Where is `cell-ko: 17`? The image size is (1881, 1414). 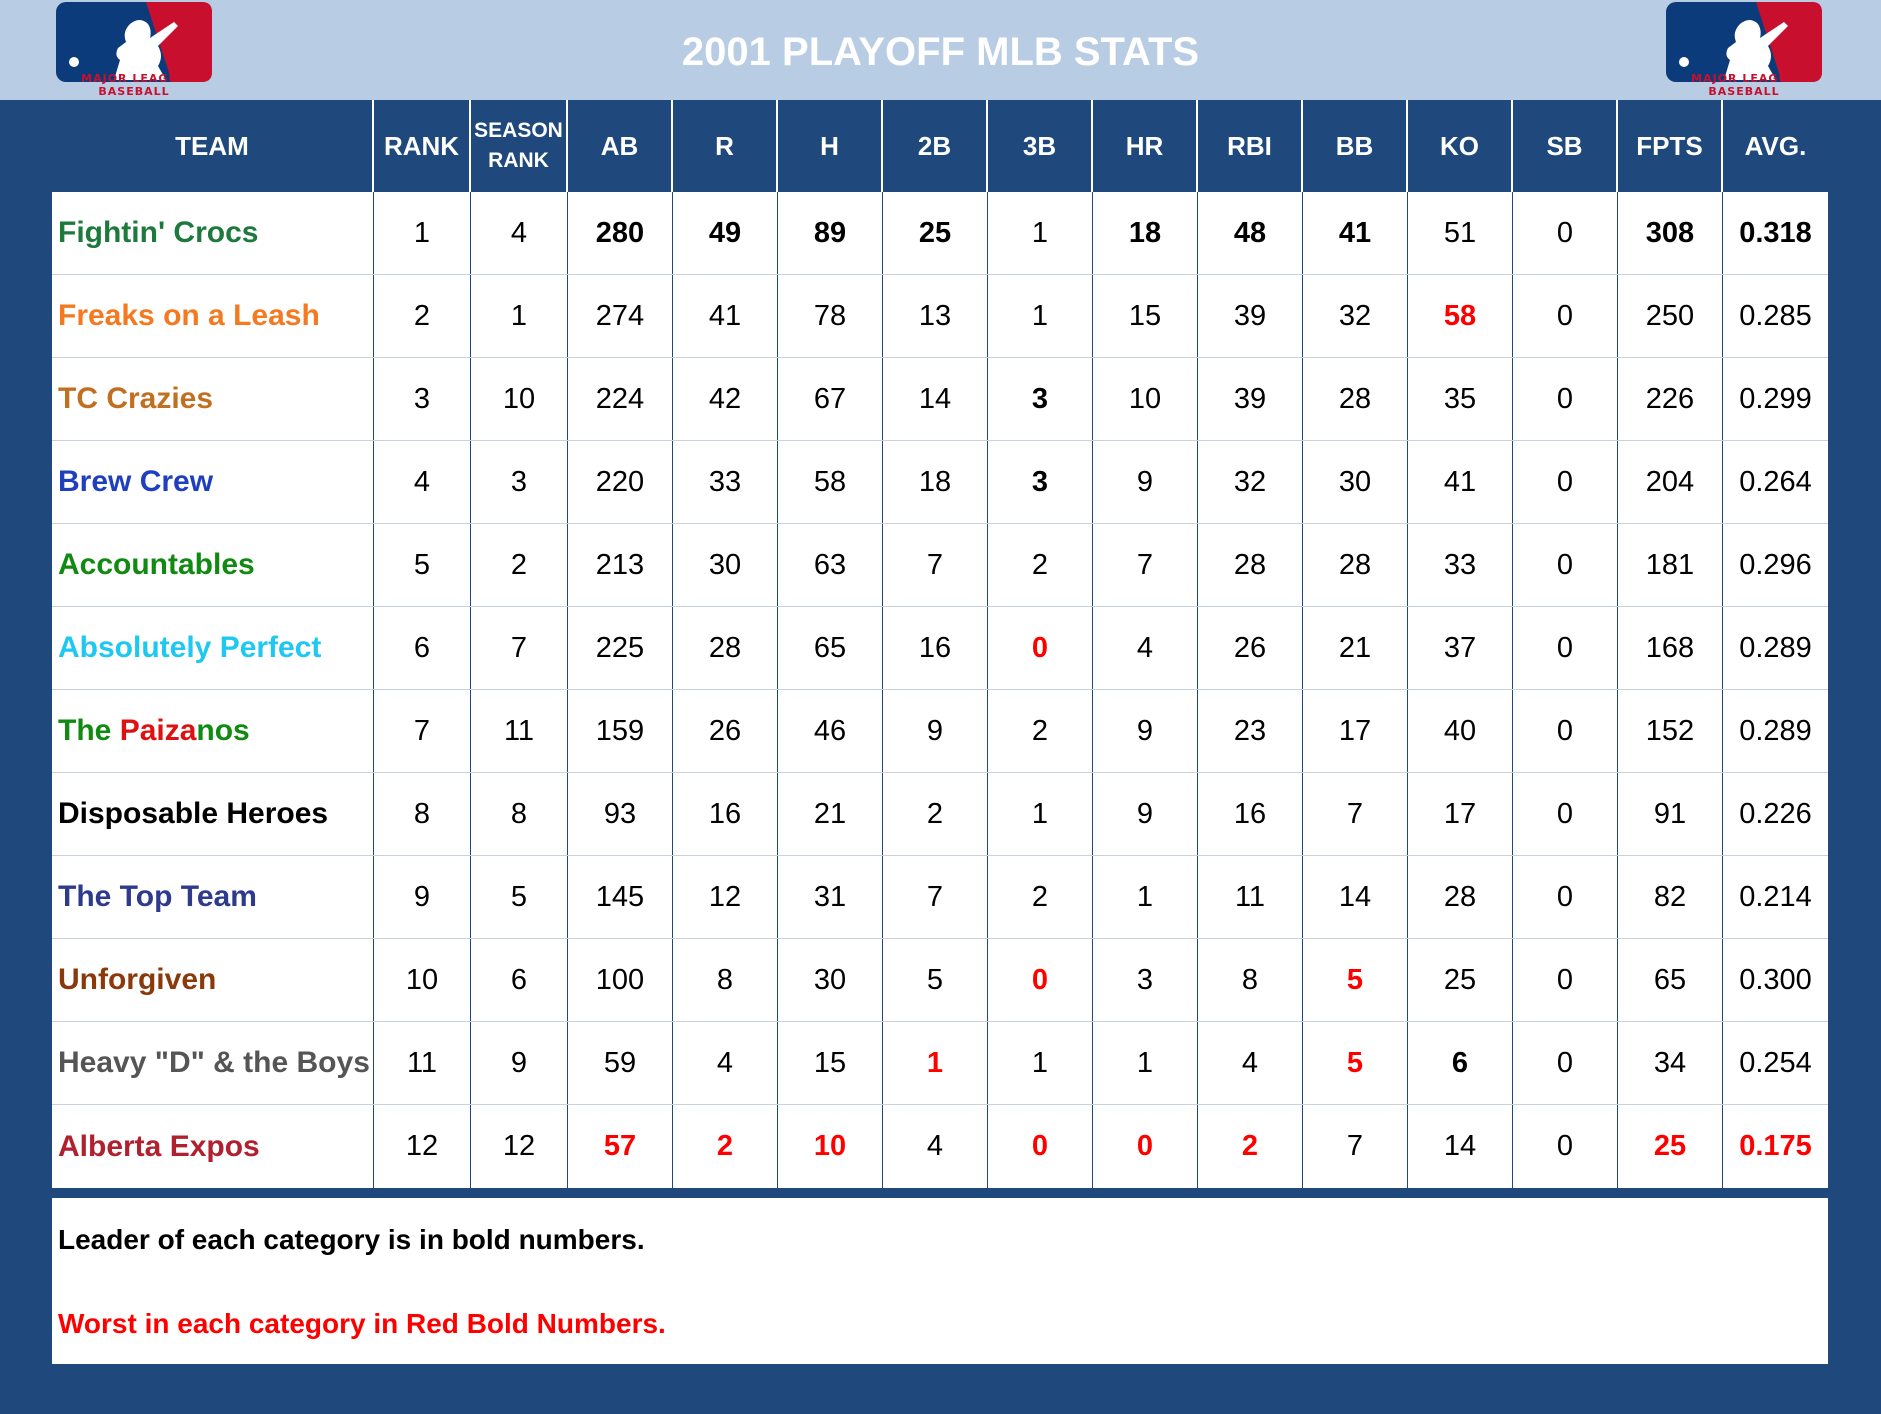 cell-ko: 17 is located at coordinates (1460, 814).